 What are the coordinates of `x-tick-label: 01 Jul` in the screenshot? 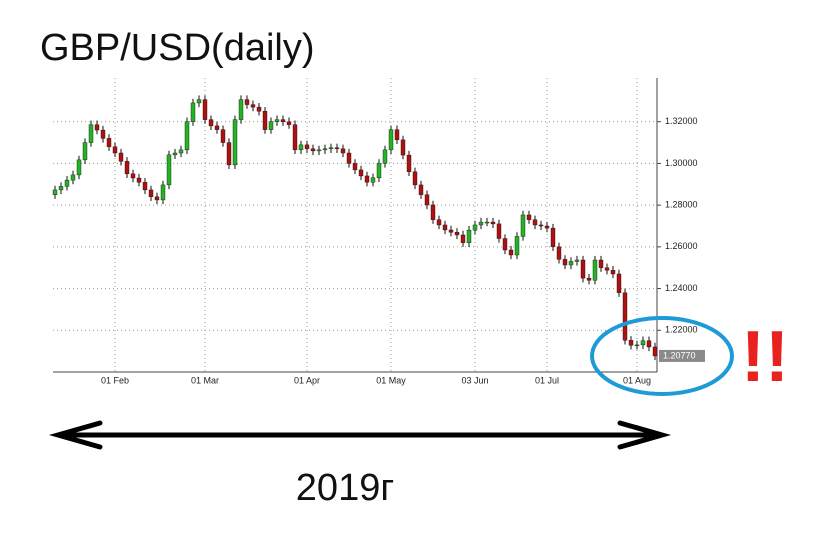 It's located at (547, 380).